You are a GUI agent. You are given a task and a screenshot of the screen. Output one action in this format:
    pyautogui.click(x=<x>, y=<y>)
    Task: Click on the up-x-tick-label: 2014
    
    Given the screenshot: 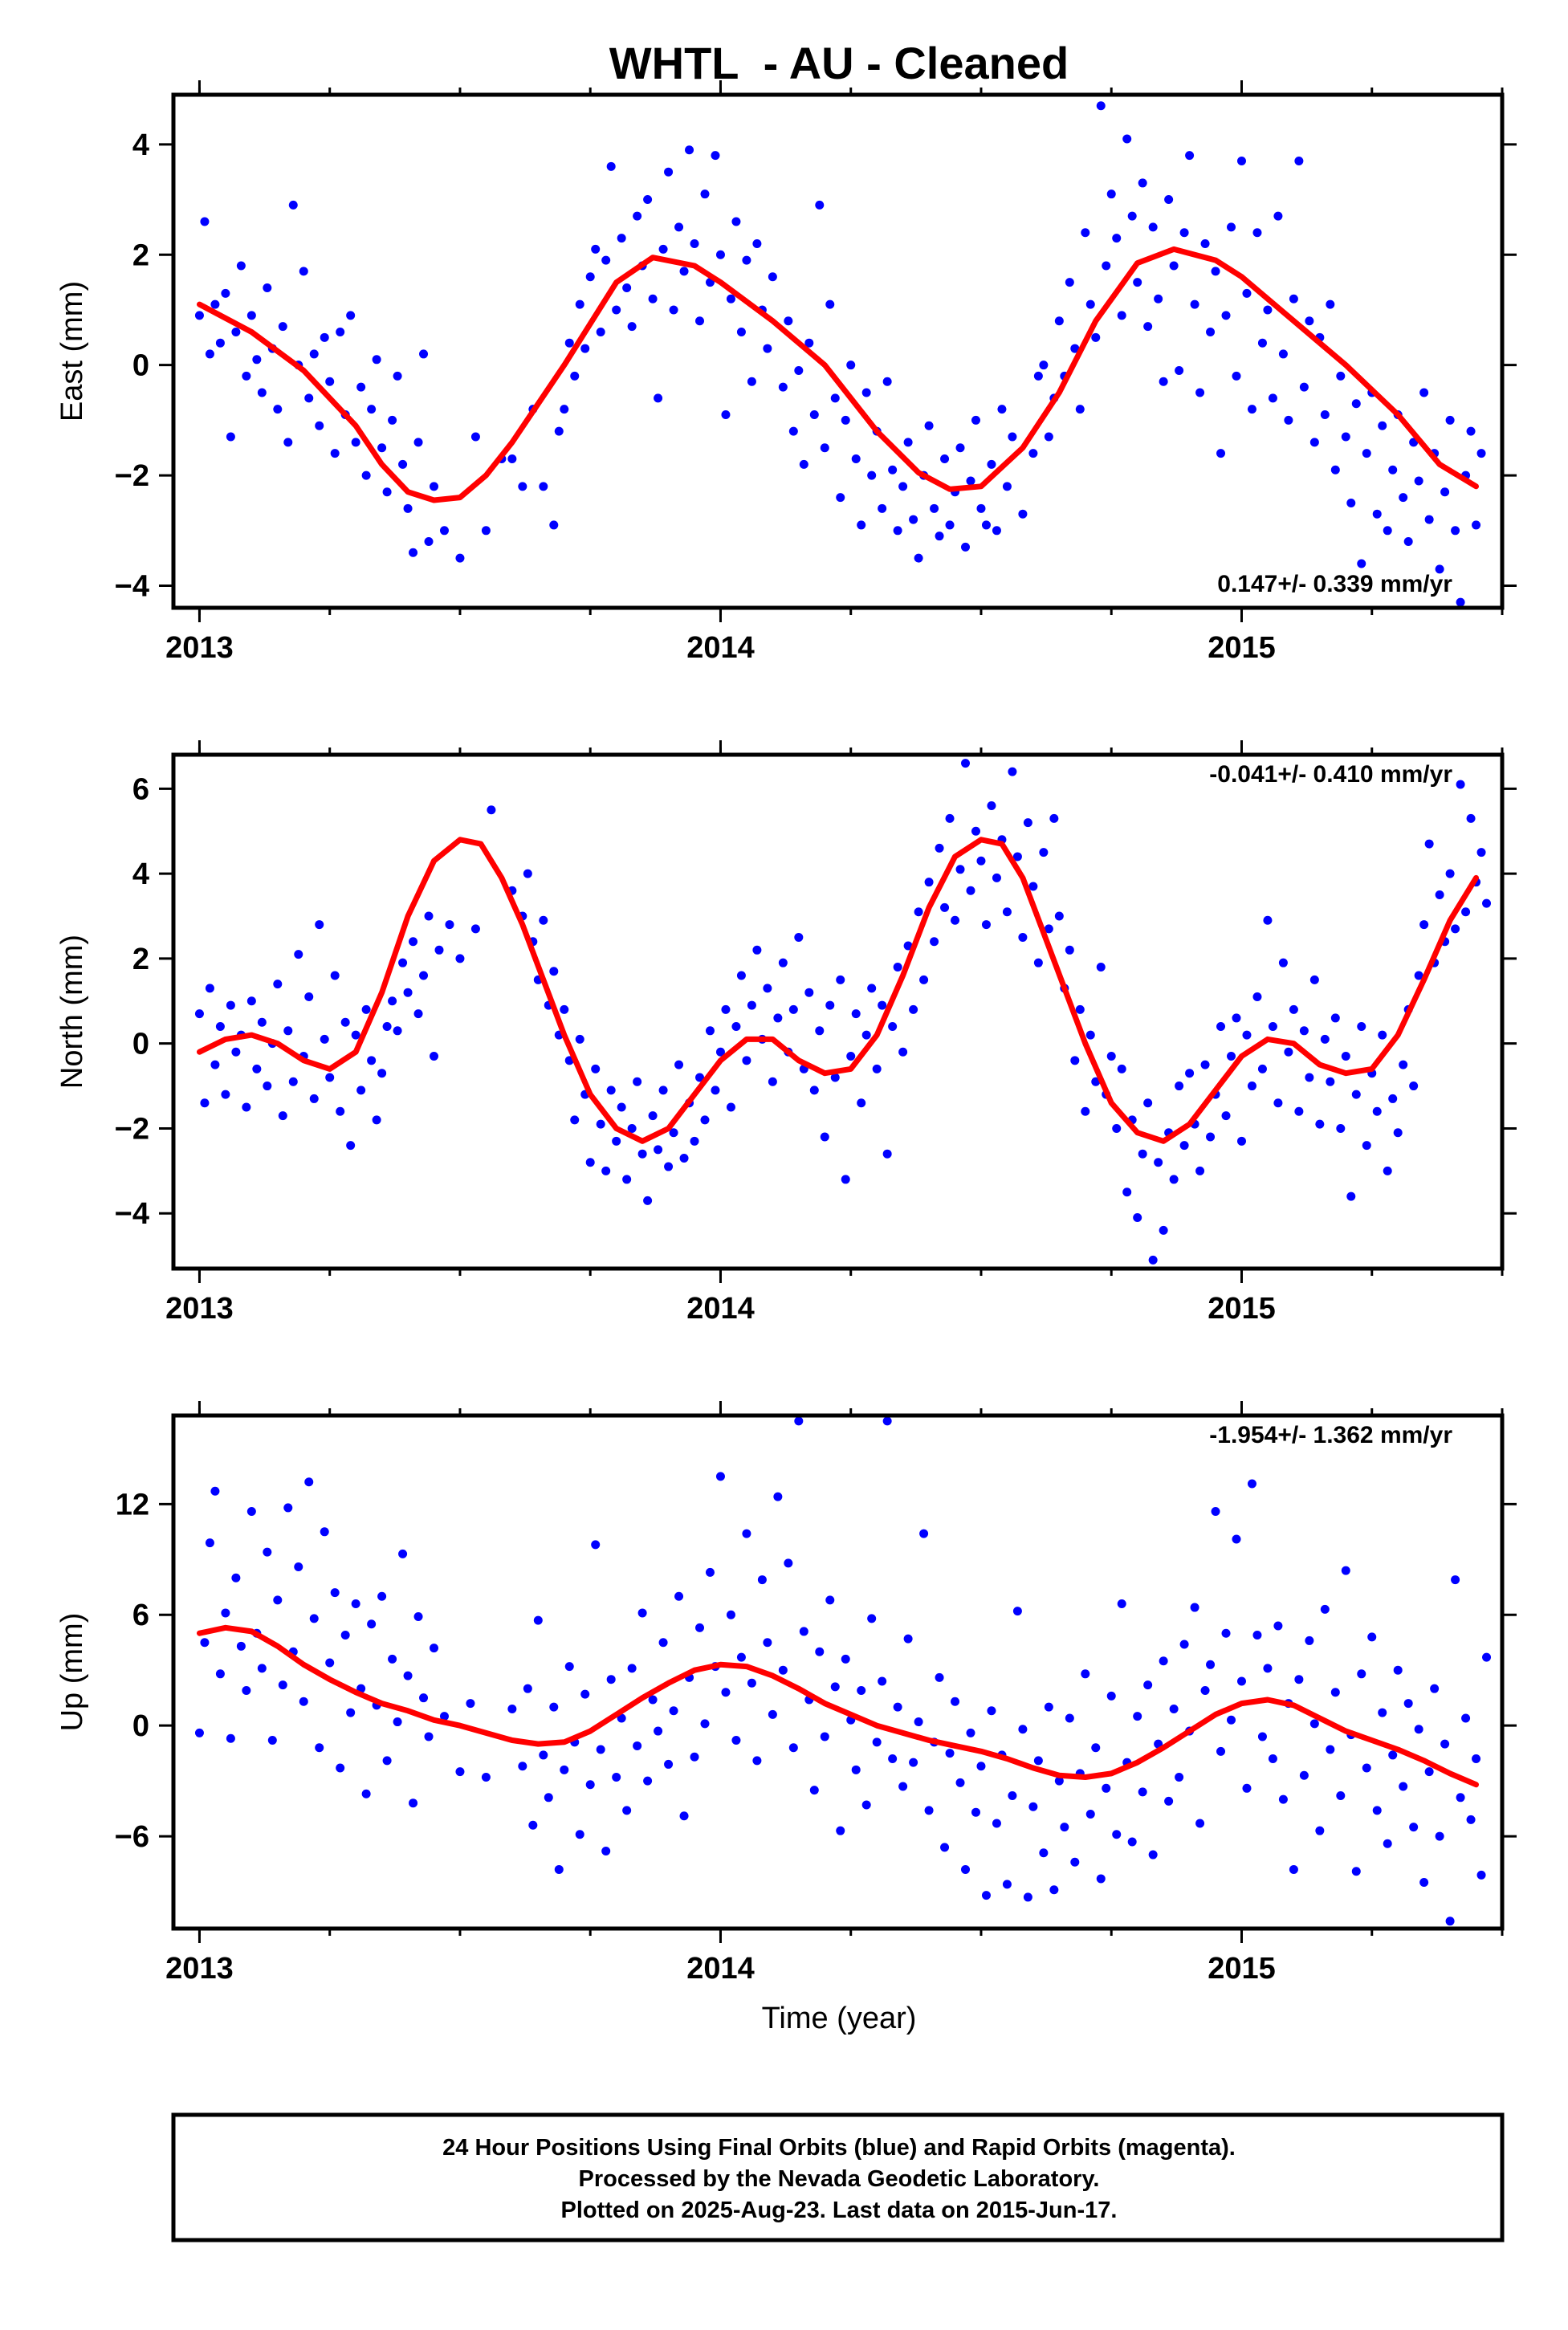 What is the action you would take?
    pyautogui.click(x=720, y=1969)
    